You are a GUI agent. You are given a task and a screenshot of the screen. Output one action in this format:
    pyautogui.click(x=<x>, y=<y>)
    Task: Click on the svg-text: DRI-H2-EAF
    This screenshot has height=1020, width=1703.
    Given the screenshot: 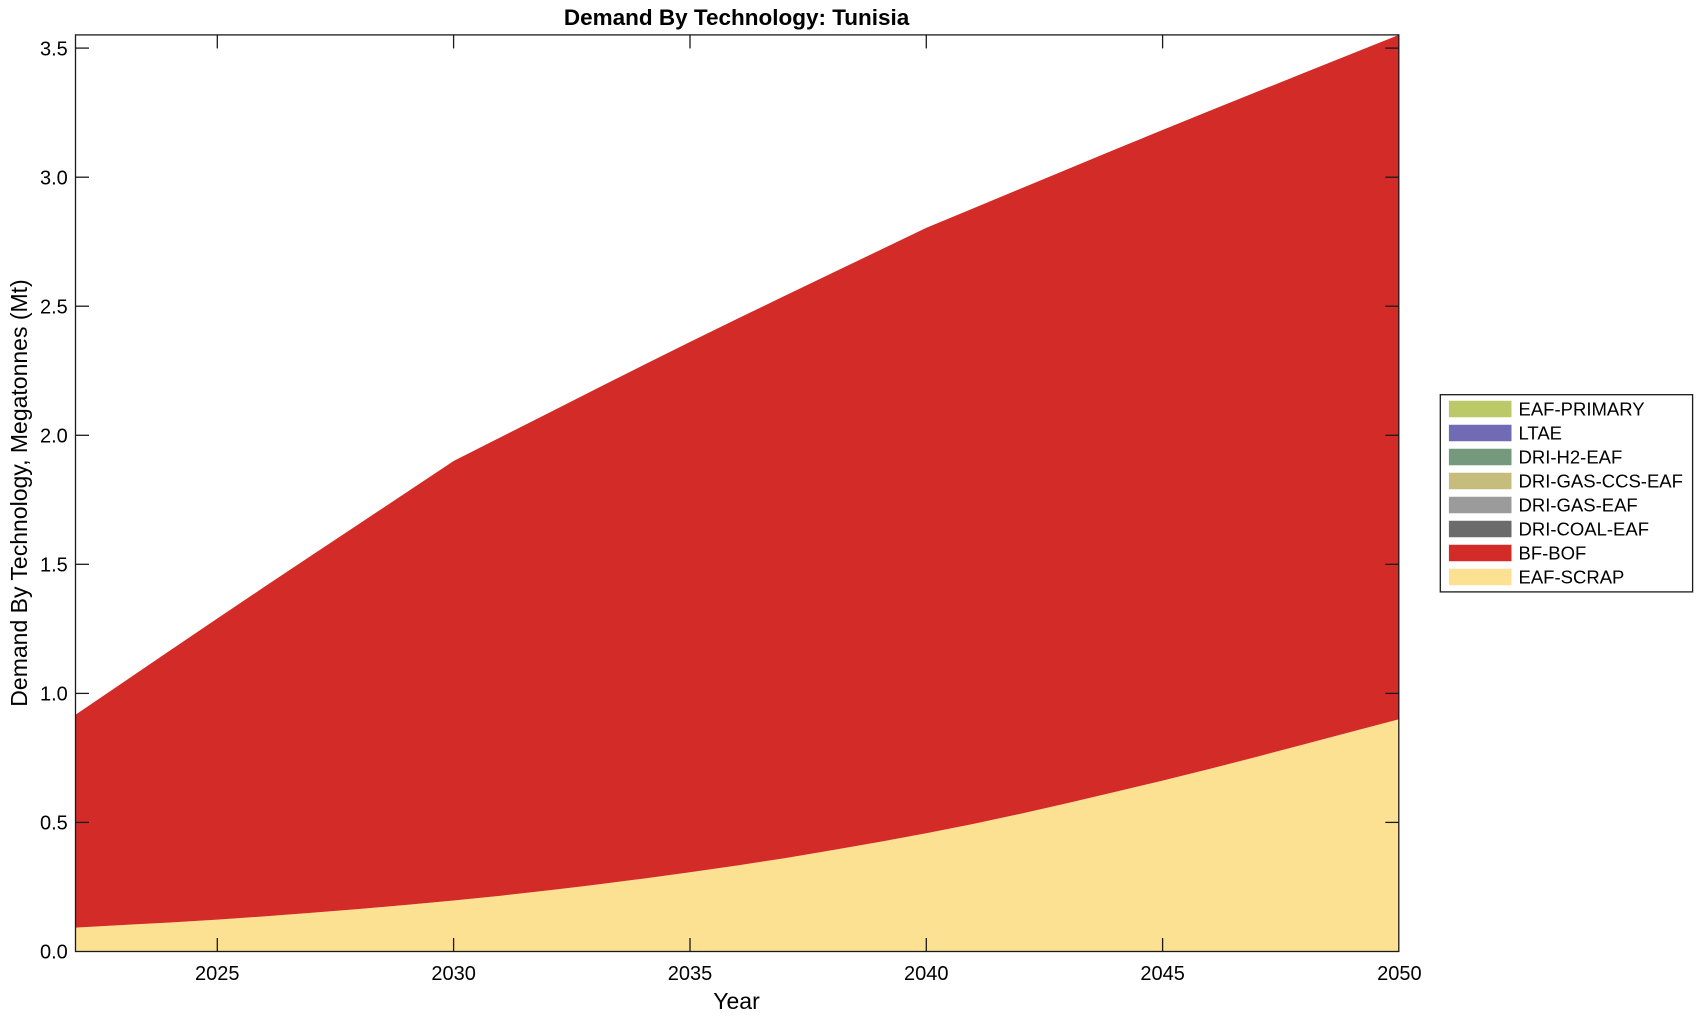 What is the action you would take?
    pyautogui.click(x=1571, y=456)
    